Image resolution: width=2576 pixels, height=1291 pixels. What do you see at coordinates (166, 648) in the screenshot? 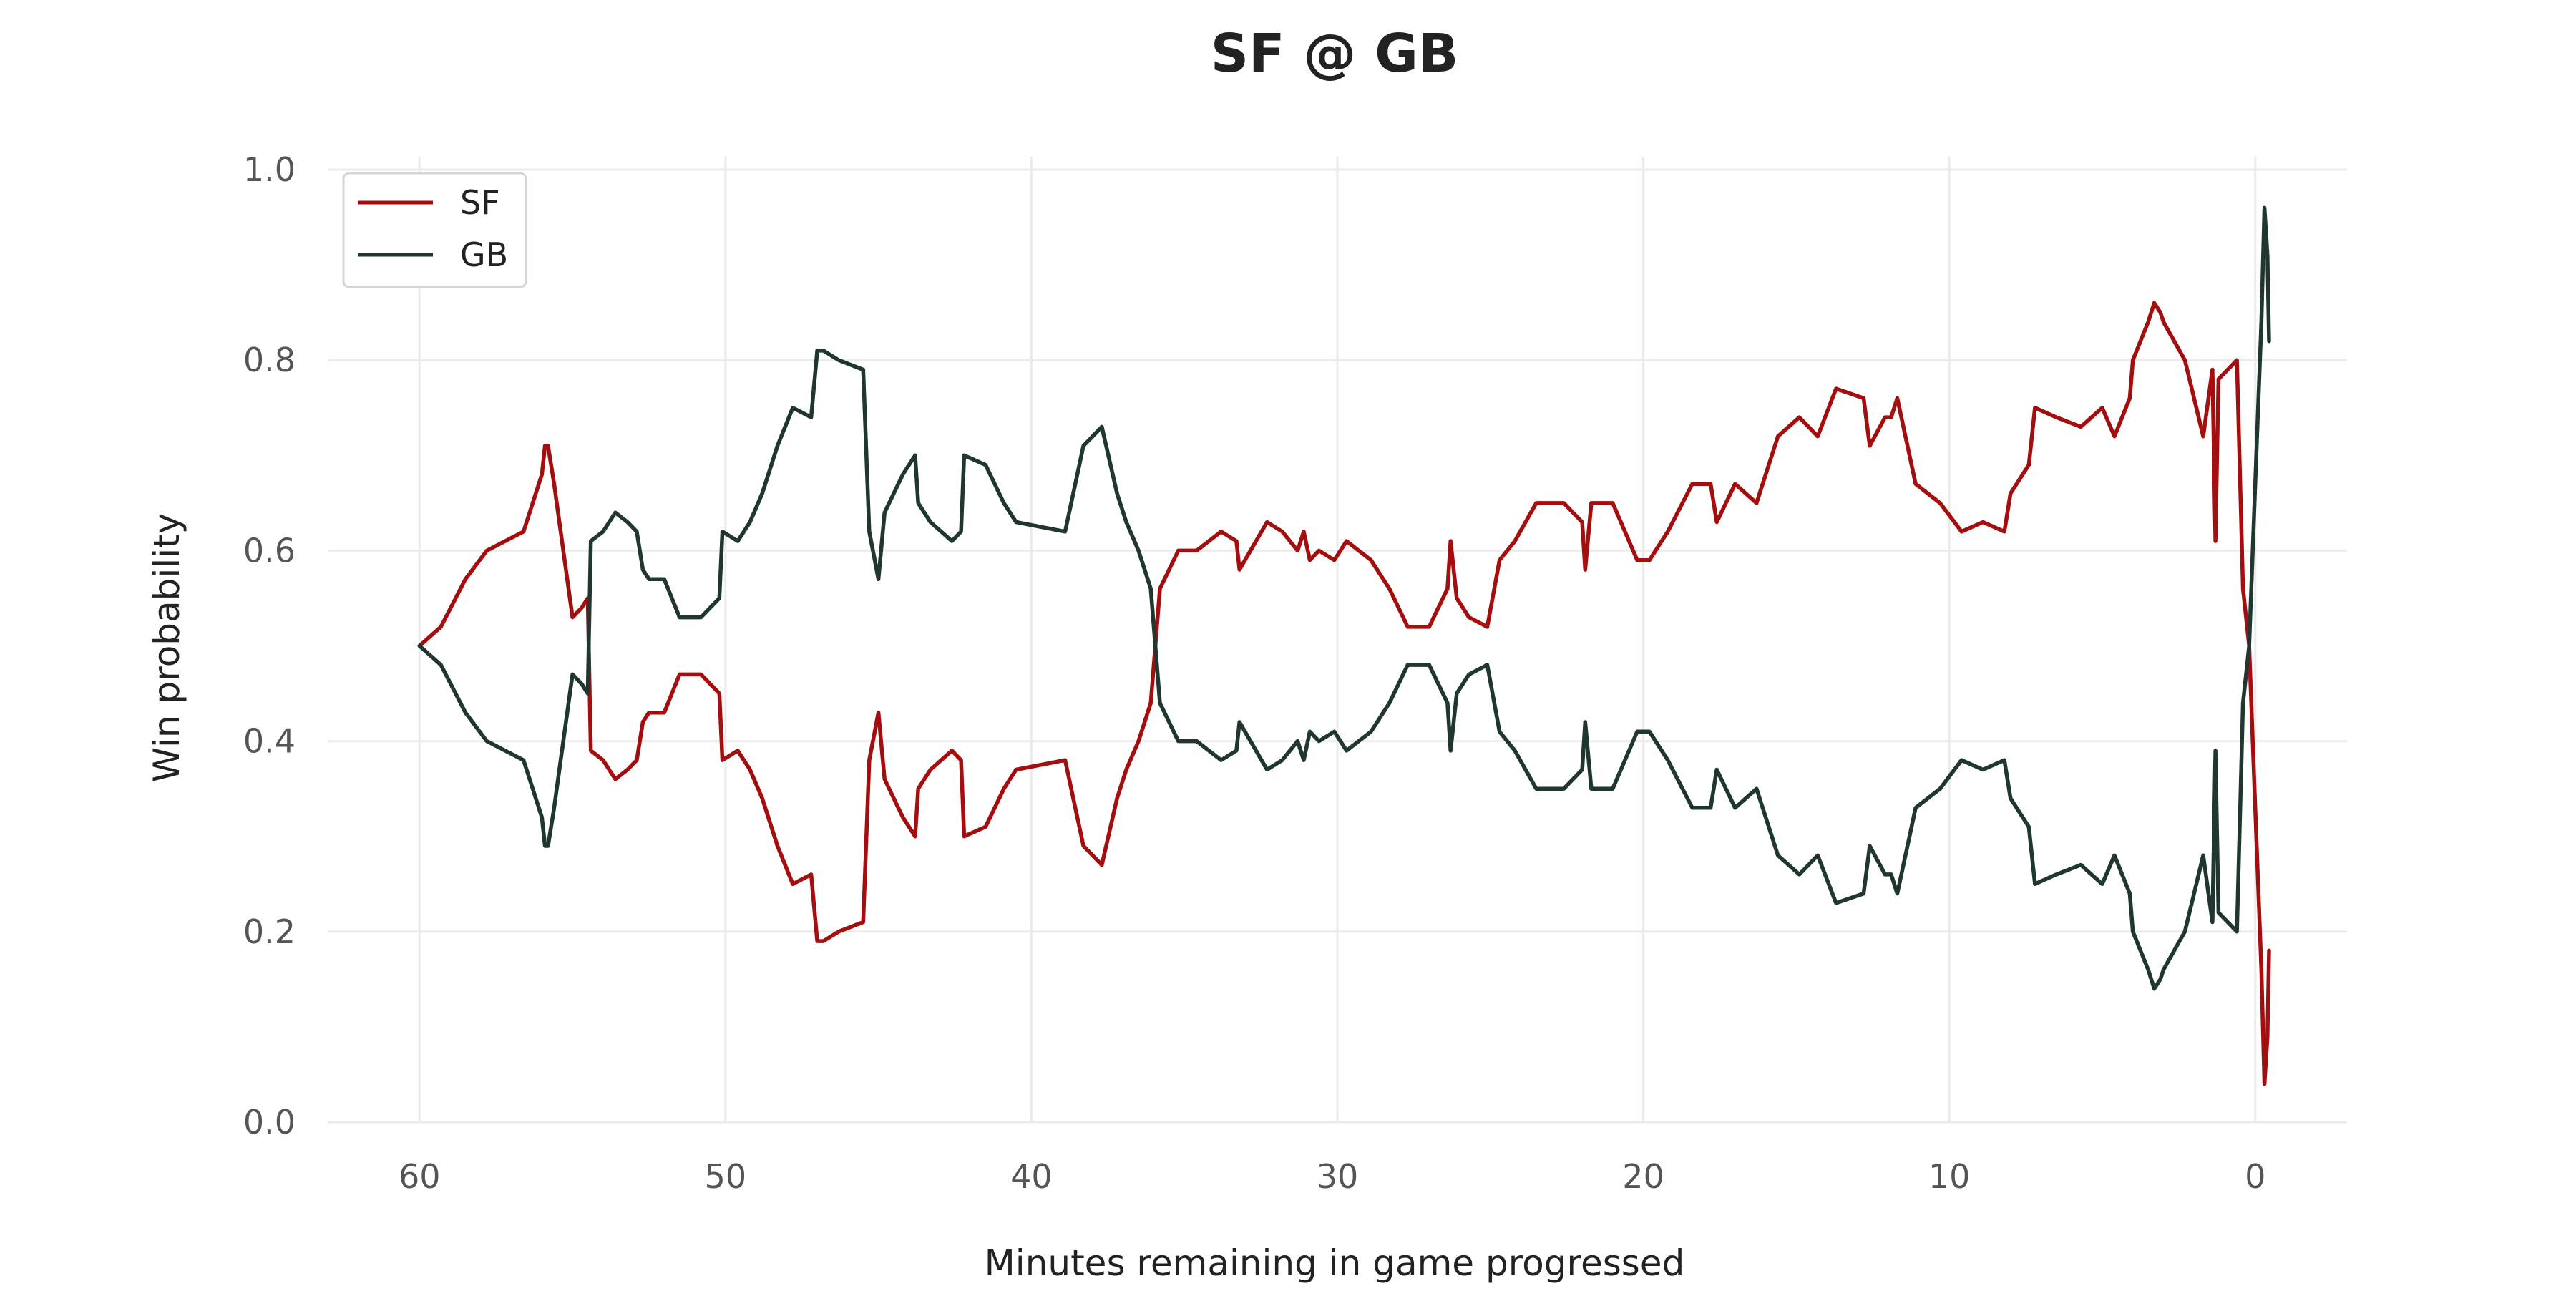
I see `y-axis-title: Win probability` at bounding box center [166, 648].